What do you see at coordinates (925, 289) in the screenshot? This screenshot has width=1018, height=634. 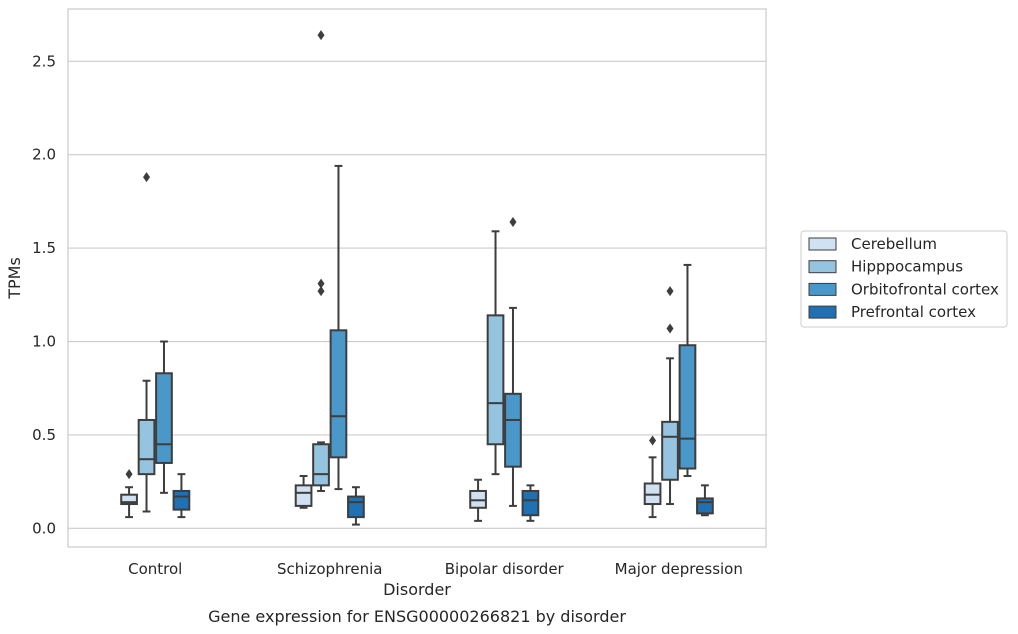 I see `legend-label: Orbitofrontal cortex` at bounding box center [925, 289].